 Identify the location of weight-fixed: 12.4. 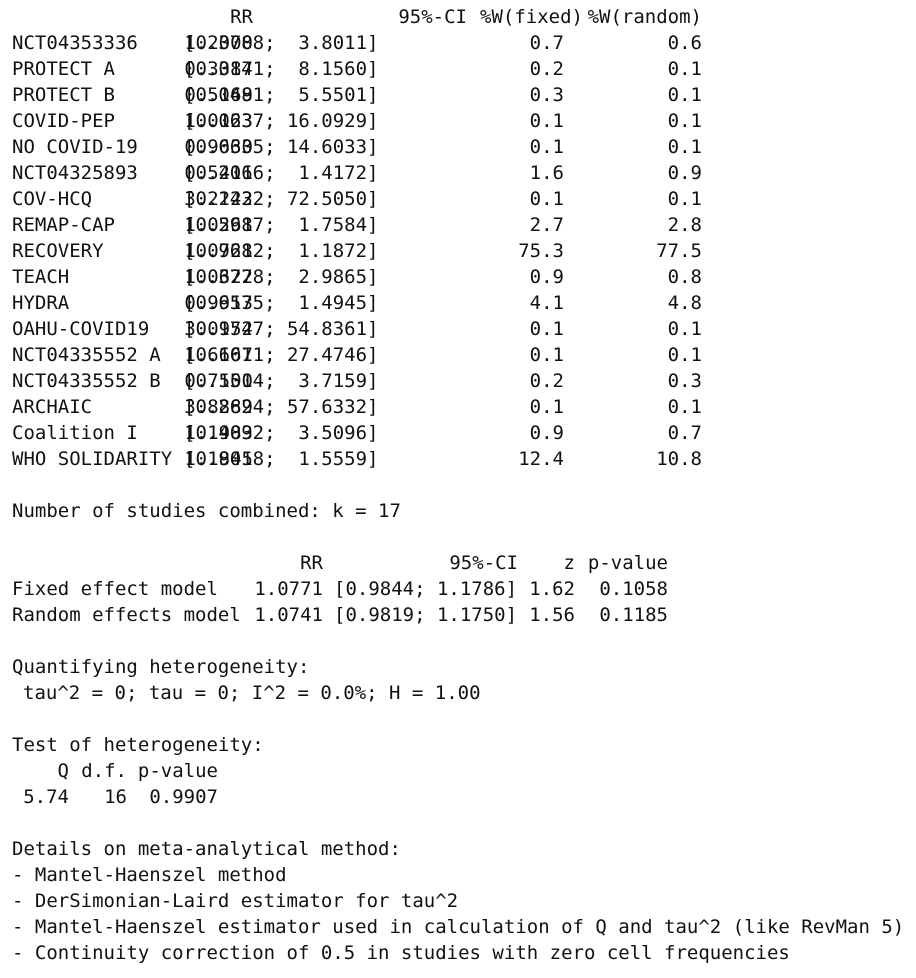
(541, 459).